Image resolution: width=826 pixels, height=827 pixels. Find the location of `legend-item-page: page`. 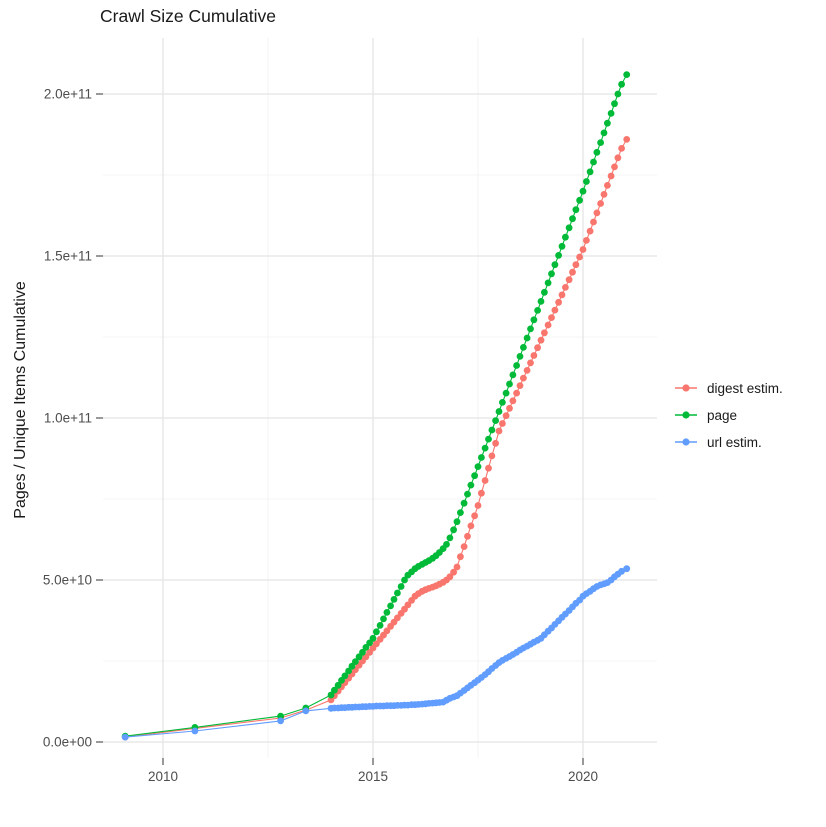

legend-item-page: page is located at coordinates (728, 415).